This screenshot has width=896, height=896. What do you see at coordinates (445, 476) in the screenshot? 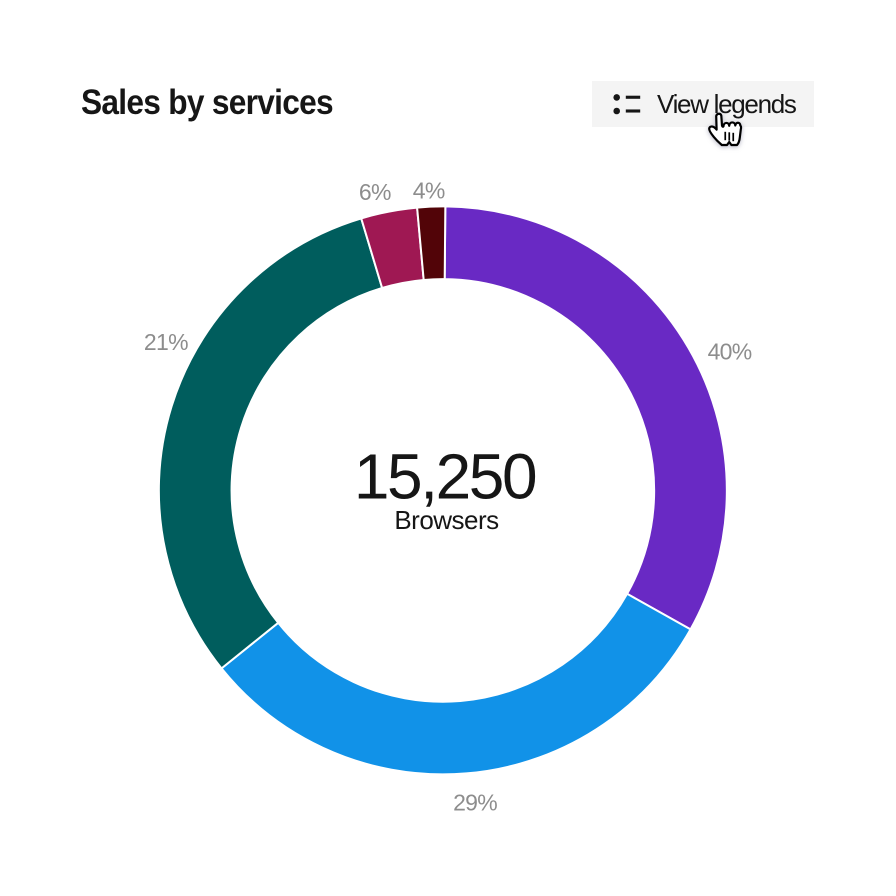
I see `svg-text: 15,250` at bounding box center [445, 476].